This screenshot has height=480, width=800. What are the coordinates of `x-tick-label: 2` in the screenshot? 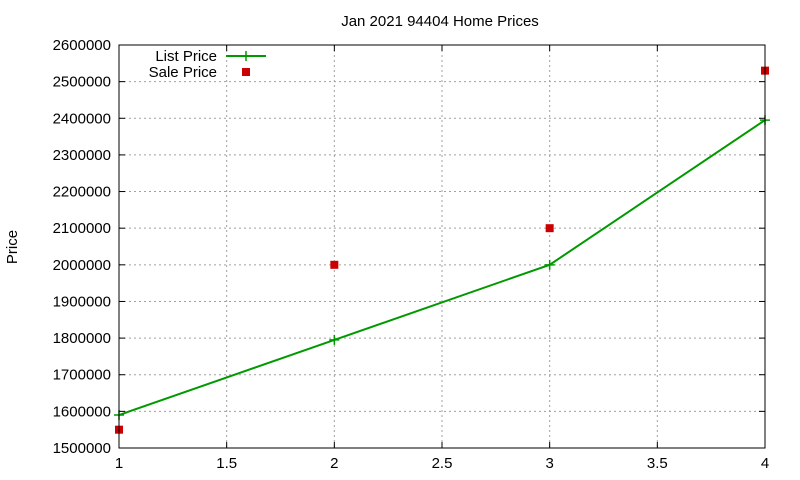 It's located at (334, 463).